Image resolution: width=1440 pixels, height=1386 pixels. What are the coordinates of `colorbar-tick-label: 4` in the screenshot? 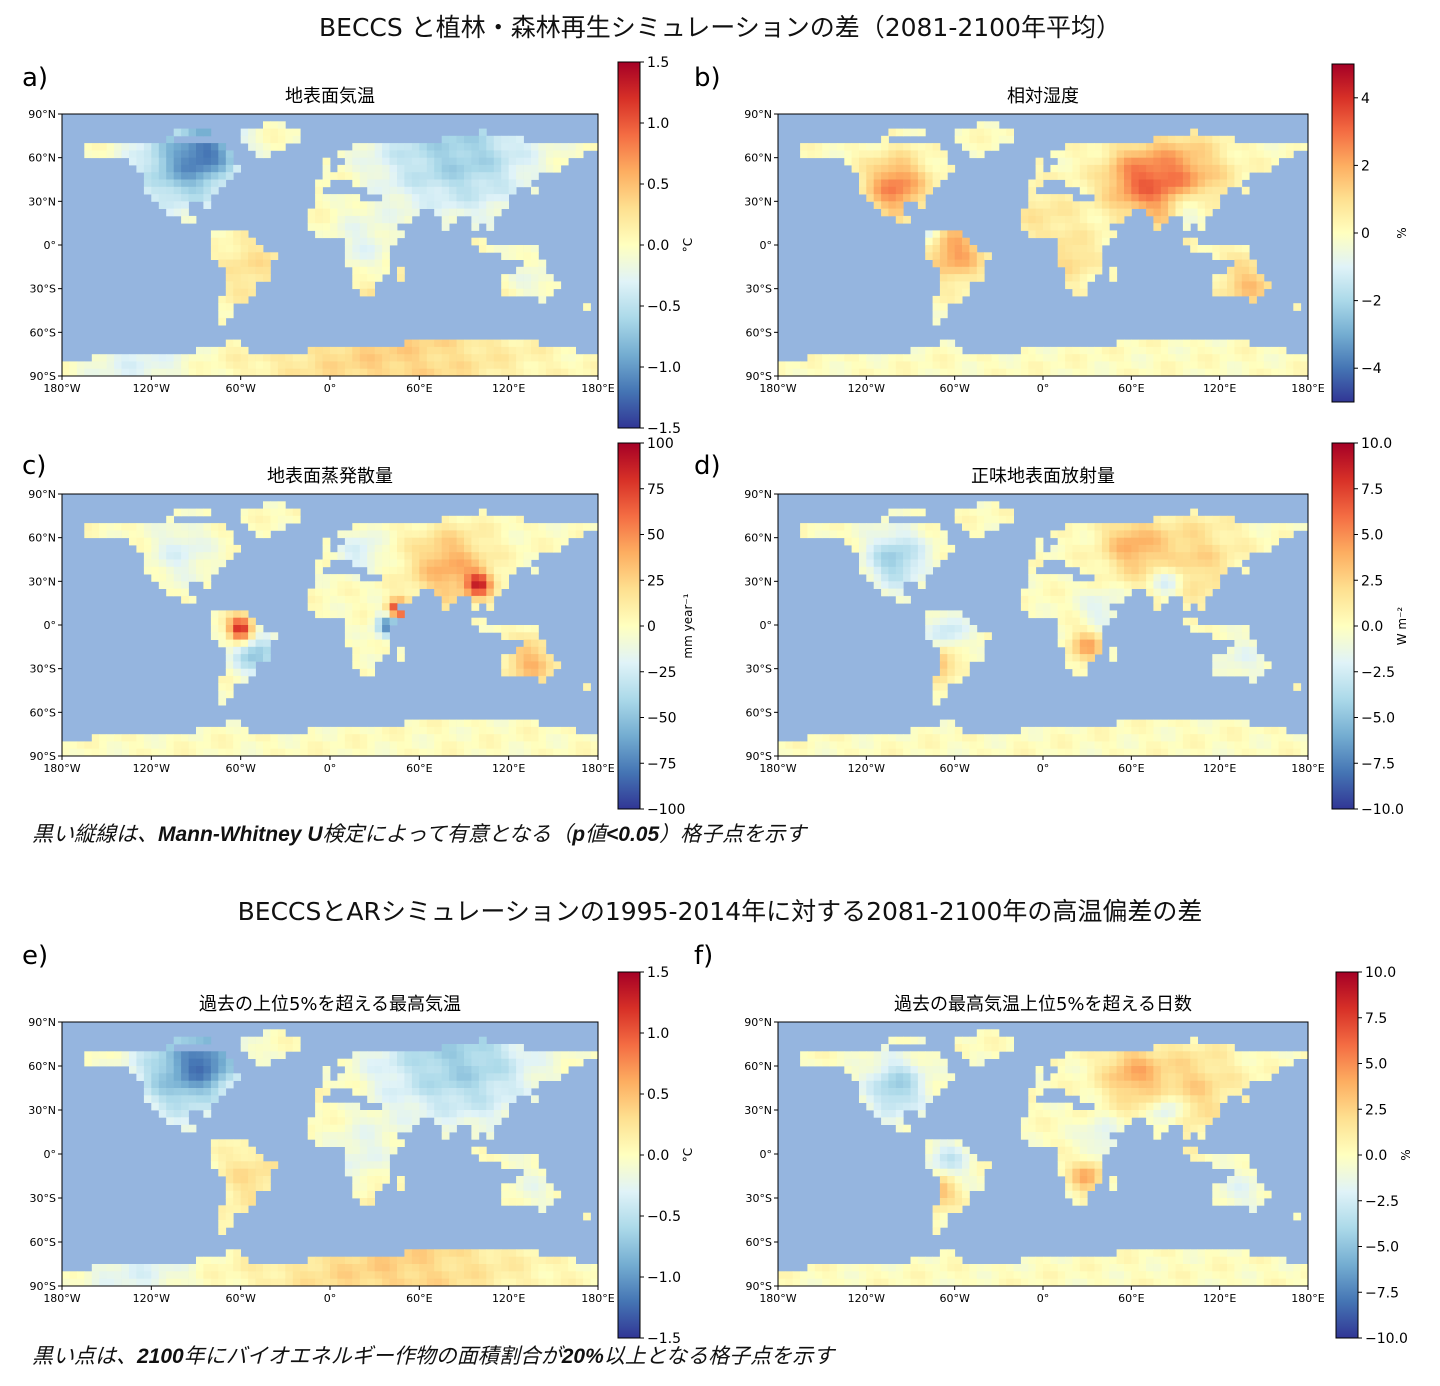 It's located at (1365, 99).